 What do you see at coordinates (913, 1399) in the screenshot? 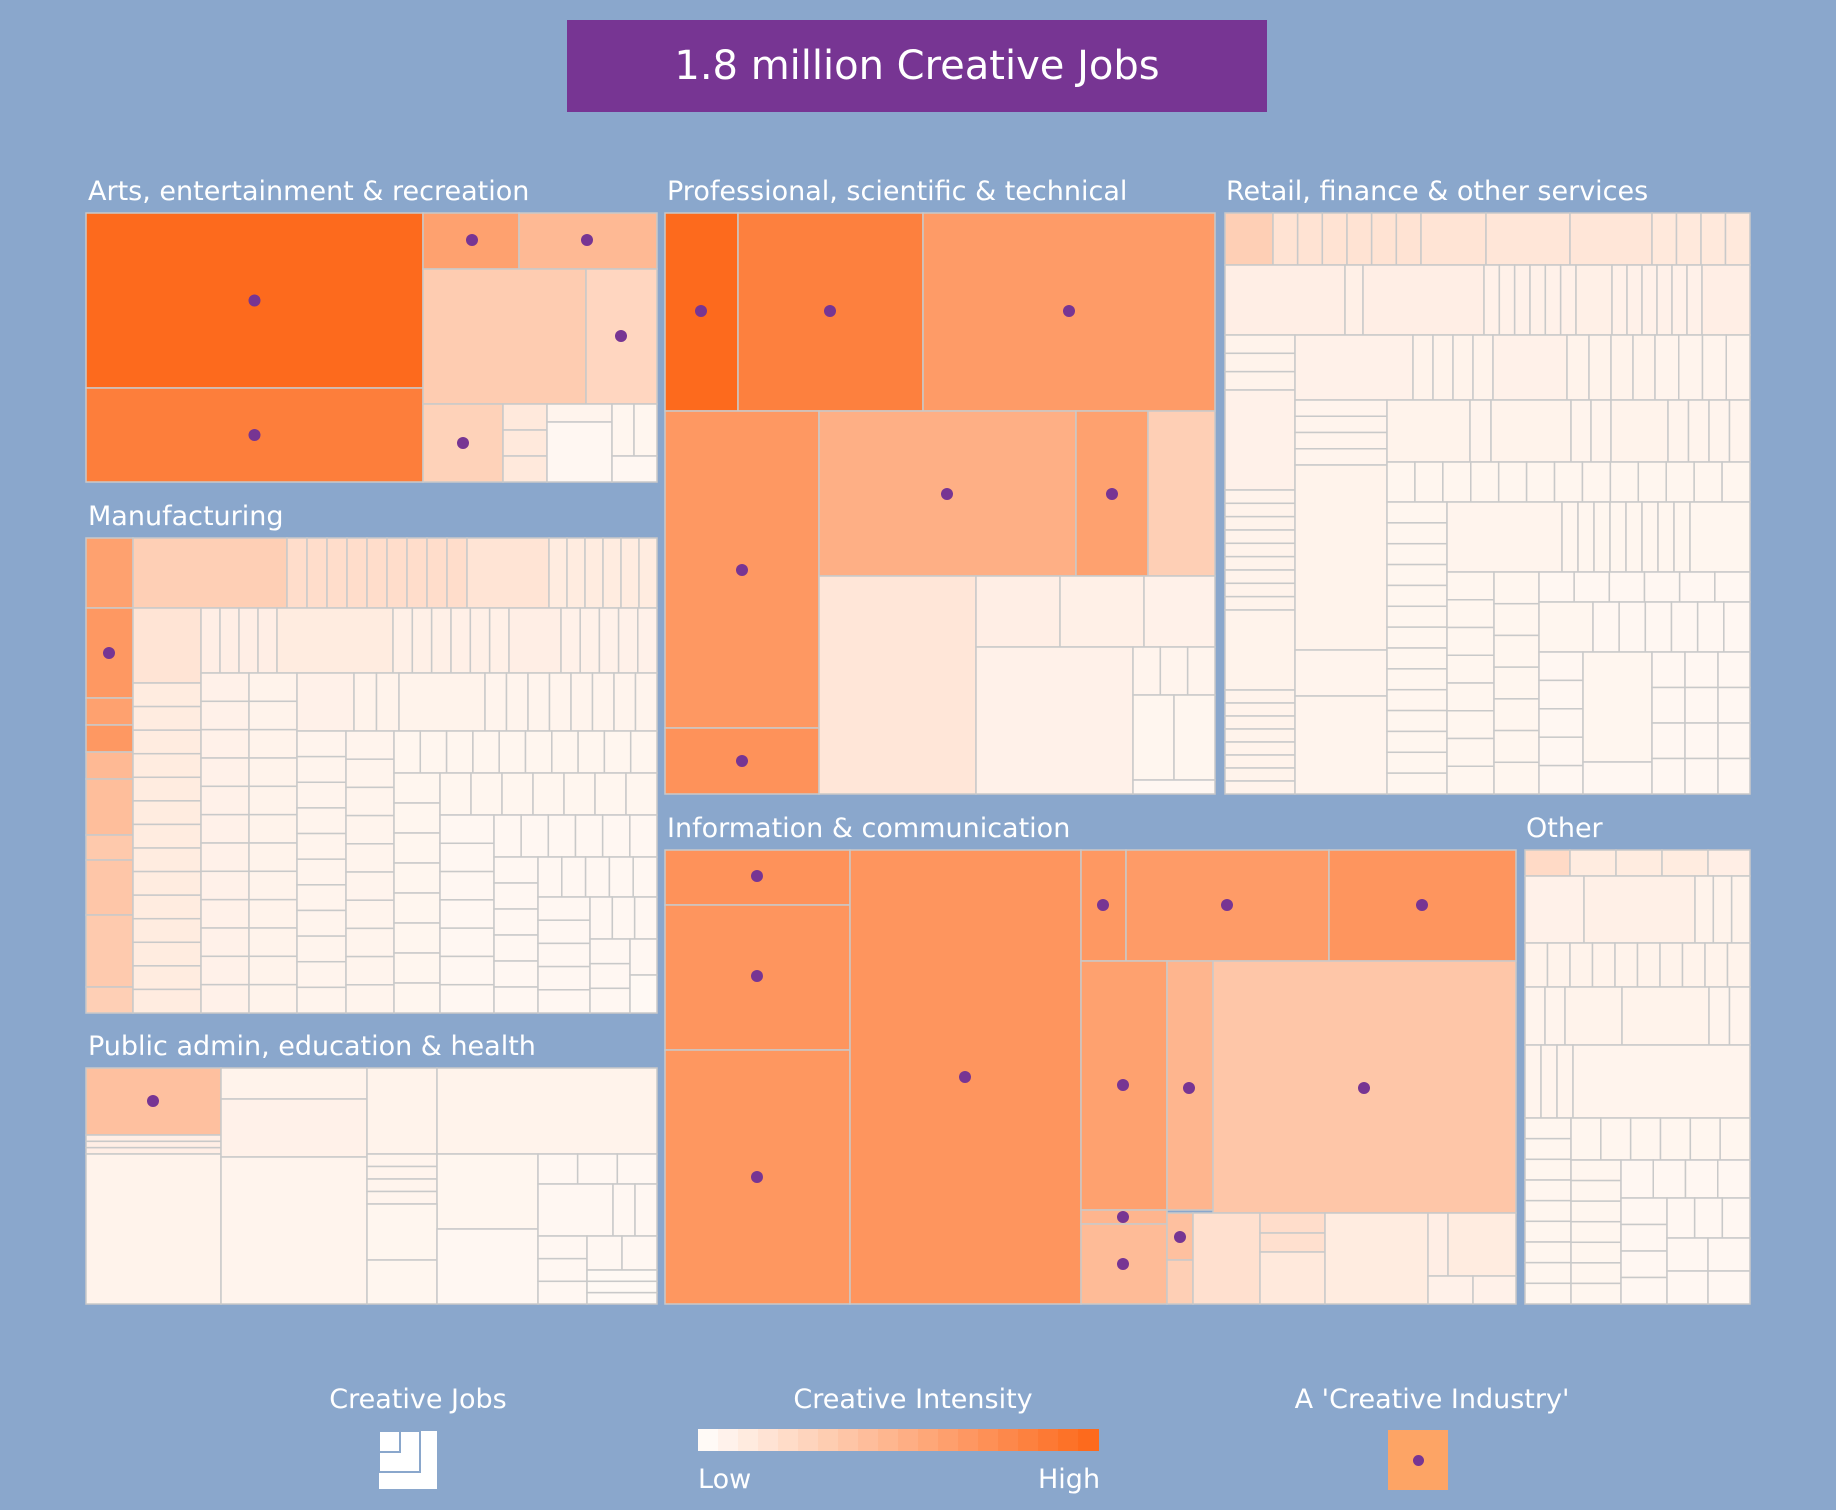
I see `legend-color-title: Creative Intensity` at bounding box center [913, 1399].